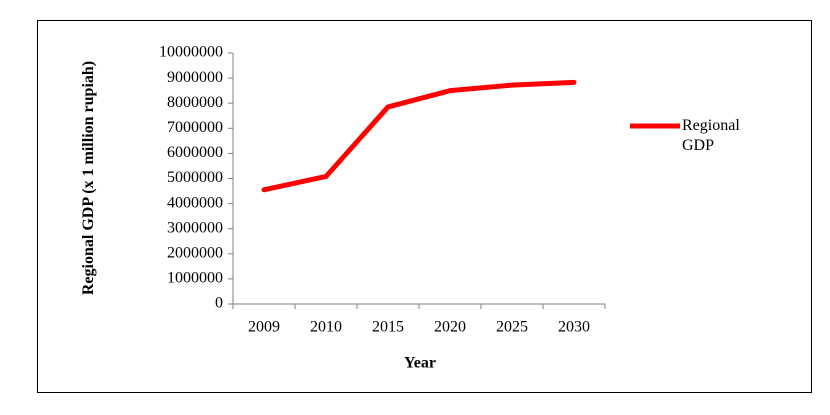 The height and width of the screenshot is (415, 830). What do you see at coordinates (264, 327) in the screenshot?
I see `x-tick-label: 2009` at bounding box center [264, 327].